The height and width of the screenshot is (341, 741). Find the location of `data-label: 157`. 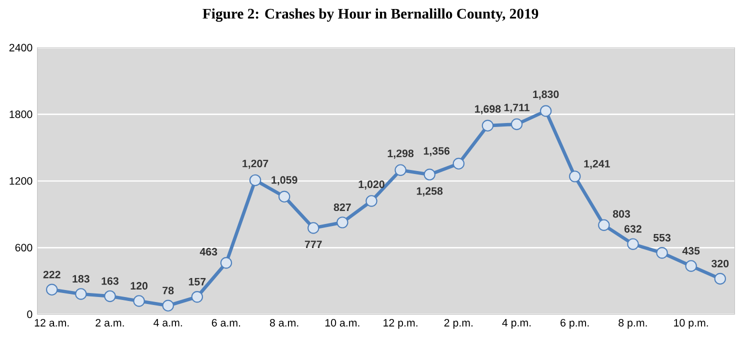

data-label: 157 is located at coordinates (197, 282).